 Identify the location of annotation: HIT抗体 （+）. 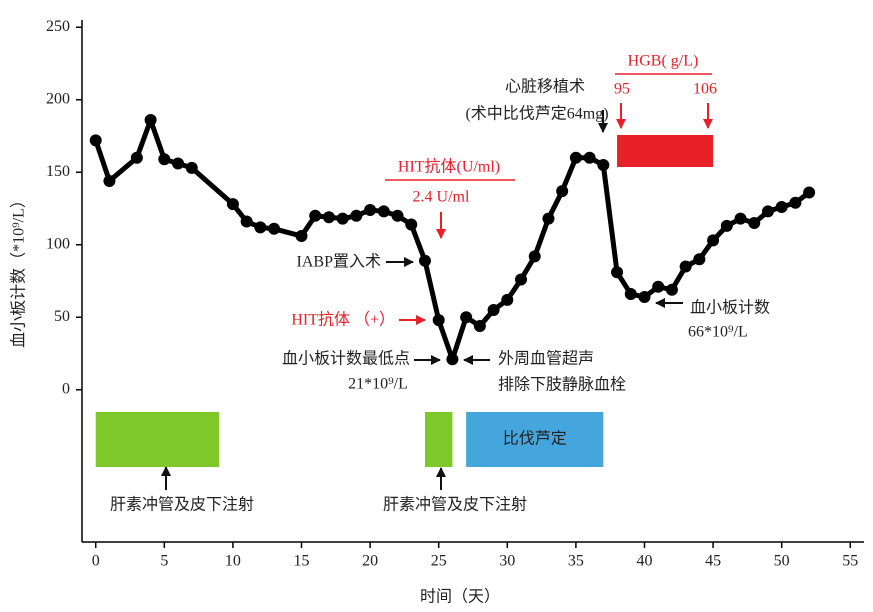
(343, 320).